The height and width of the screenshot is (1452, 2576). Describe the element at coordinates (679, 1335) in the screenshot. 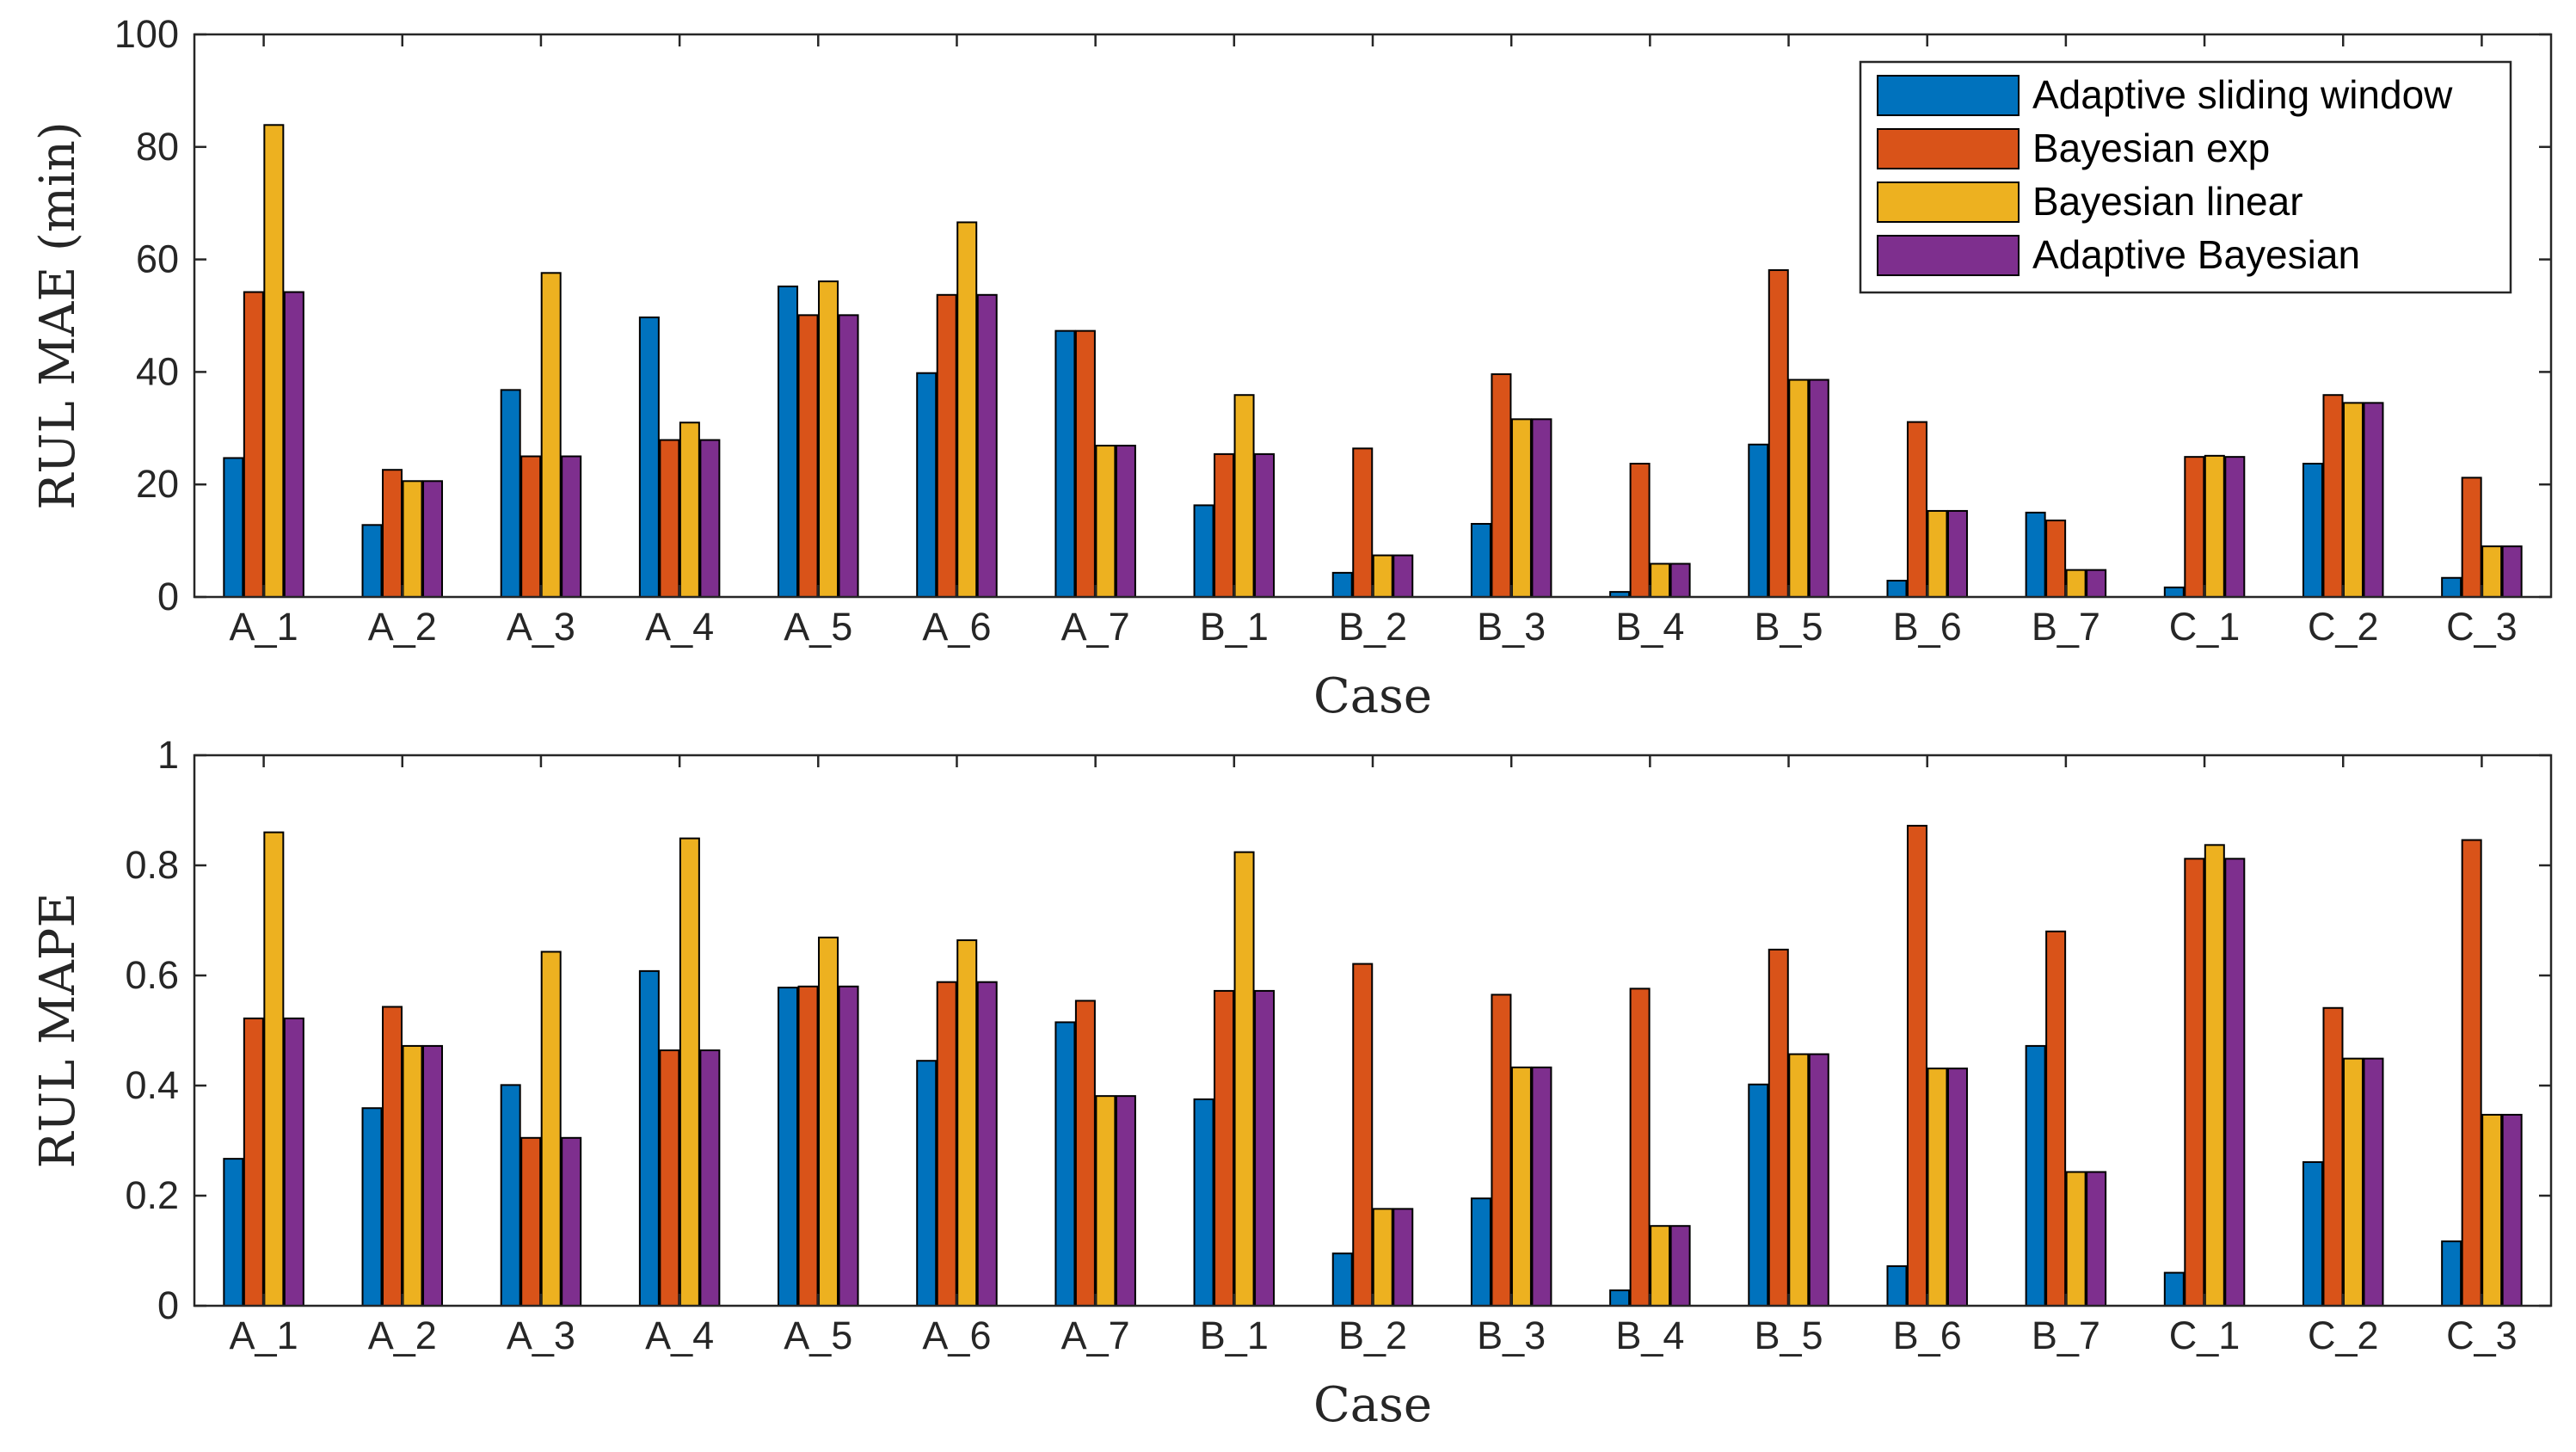

I see `mape-xtick-label-a_4: A_4` at that location.